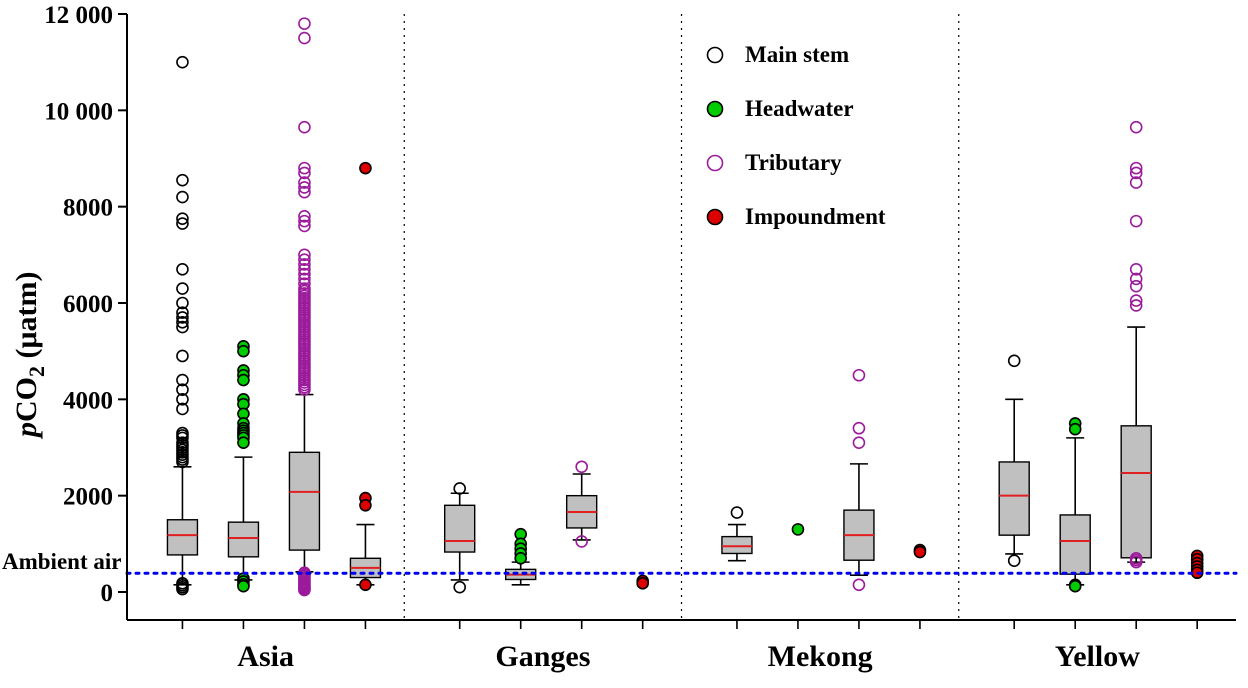  What do you see at coordinates (78, 111) in the screenshot?
I see `y-tick-label: 10 000` at bounding box center [78, 111].